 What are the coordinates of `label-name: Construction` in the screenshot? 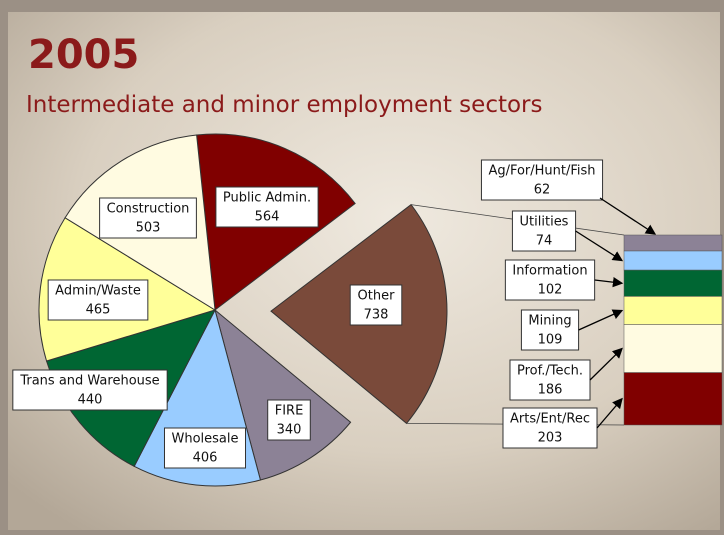 It's located at (148, 209).